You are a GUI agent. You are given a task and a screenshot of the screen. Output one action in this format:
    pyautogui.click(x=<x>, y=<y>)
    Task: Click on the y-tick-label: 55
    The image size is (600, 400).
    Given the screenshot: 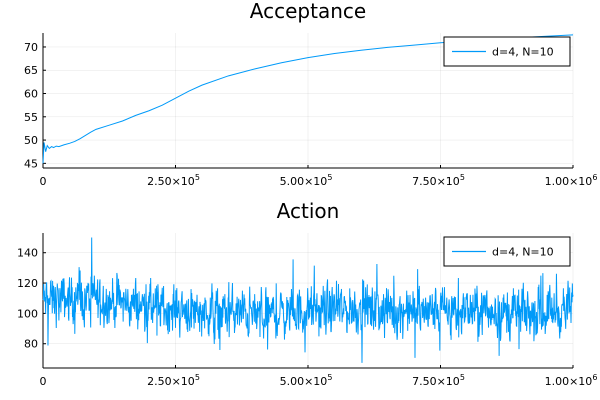 What is the action you would take?
    pyautogui.click(x=31, y=117)
    